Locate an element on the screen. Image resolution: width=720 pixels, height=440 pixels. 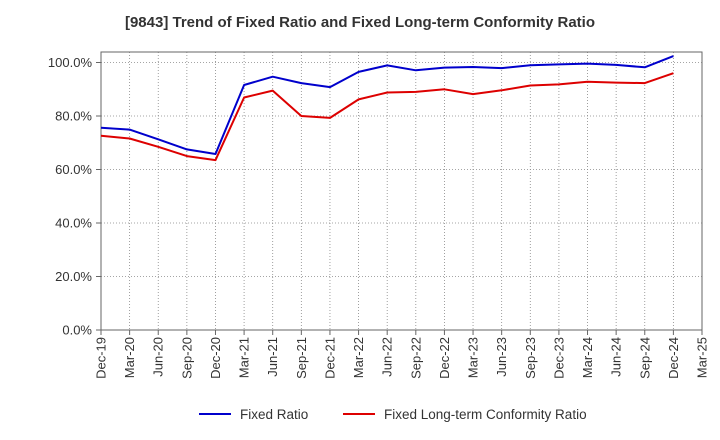
x-tick-label: Mar-22 is located at coordinates (358, 357).